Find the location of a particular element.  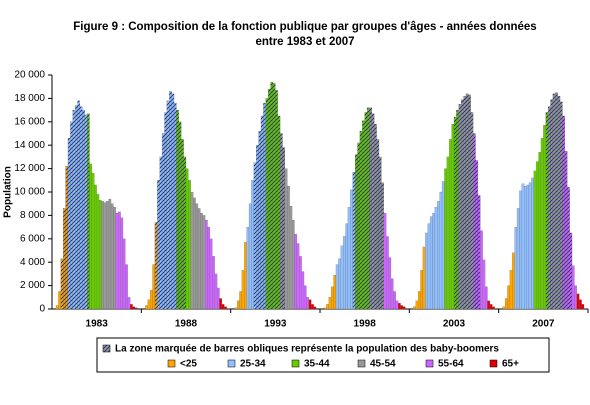

x-tick-label: 2007 is located at coordinates (543, 324).